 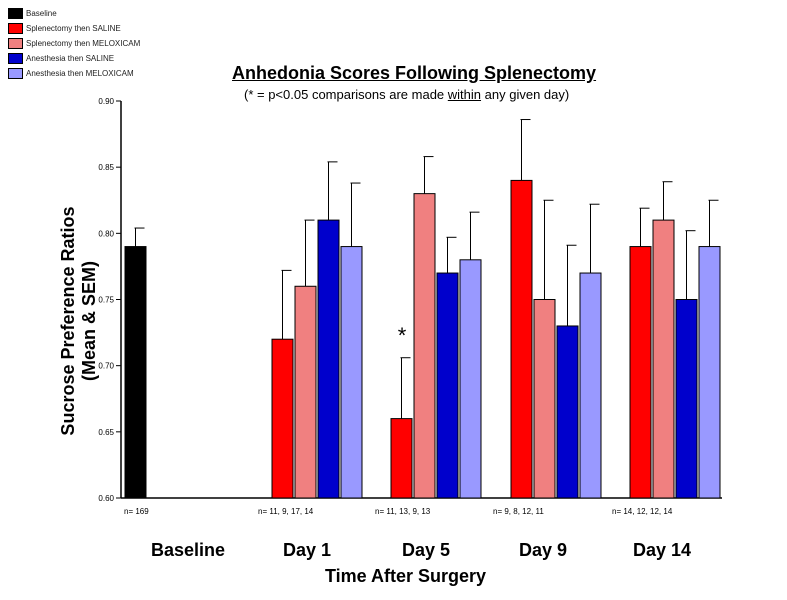 I want to click on legend-item: Anesthesia then SALINE, so click(x=74, y=58).